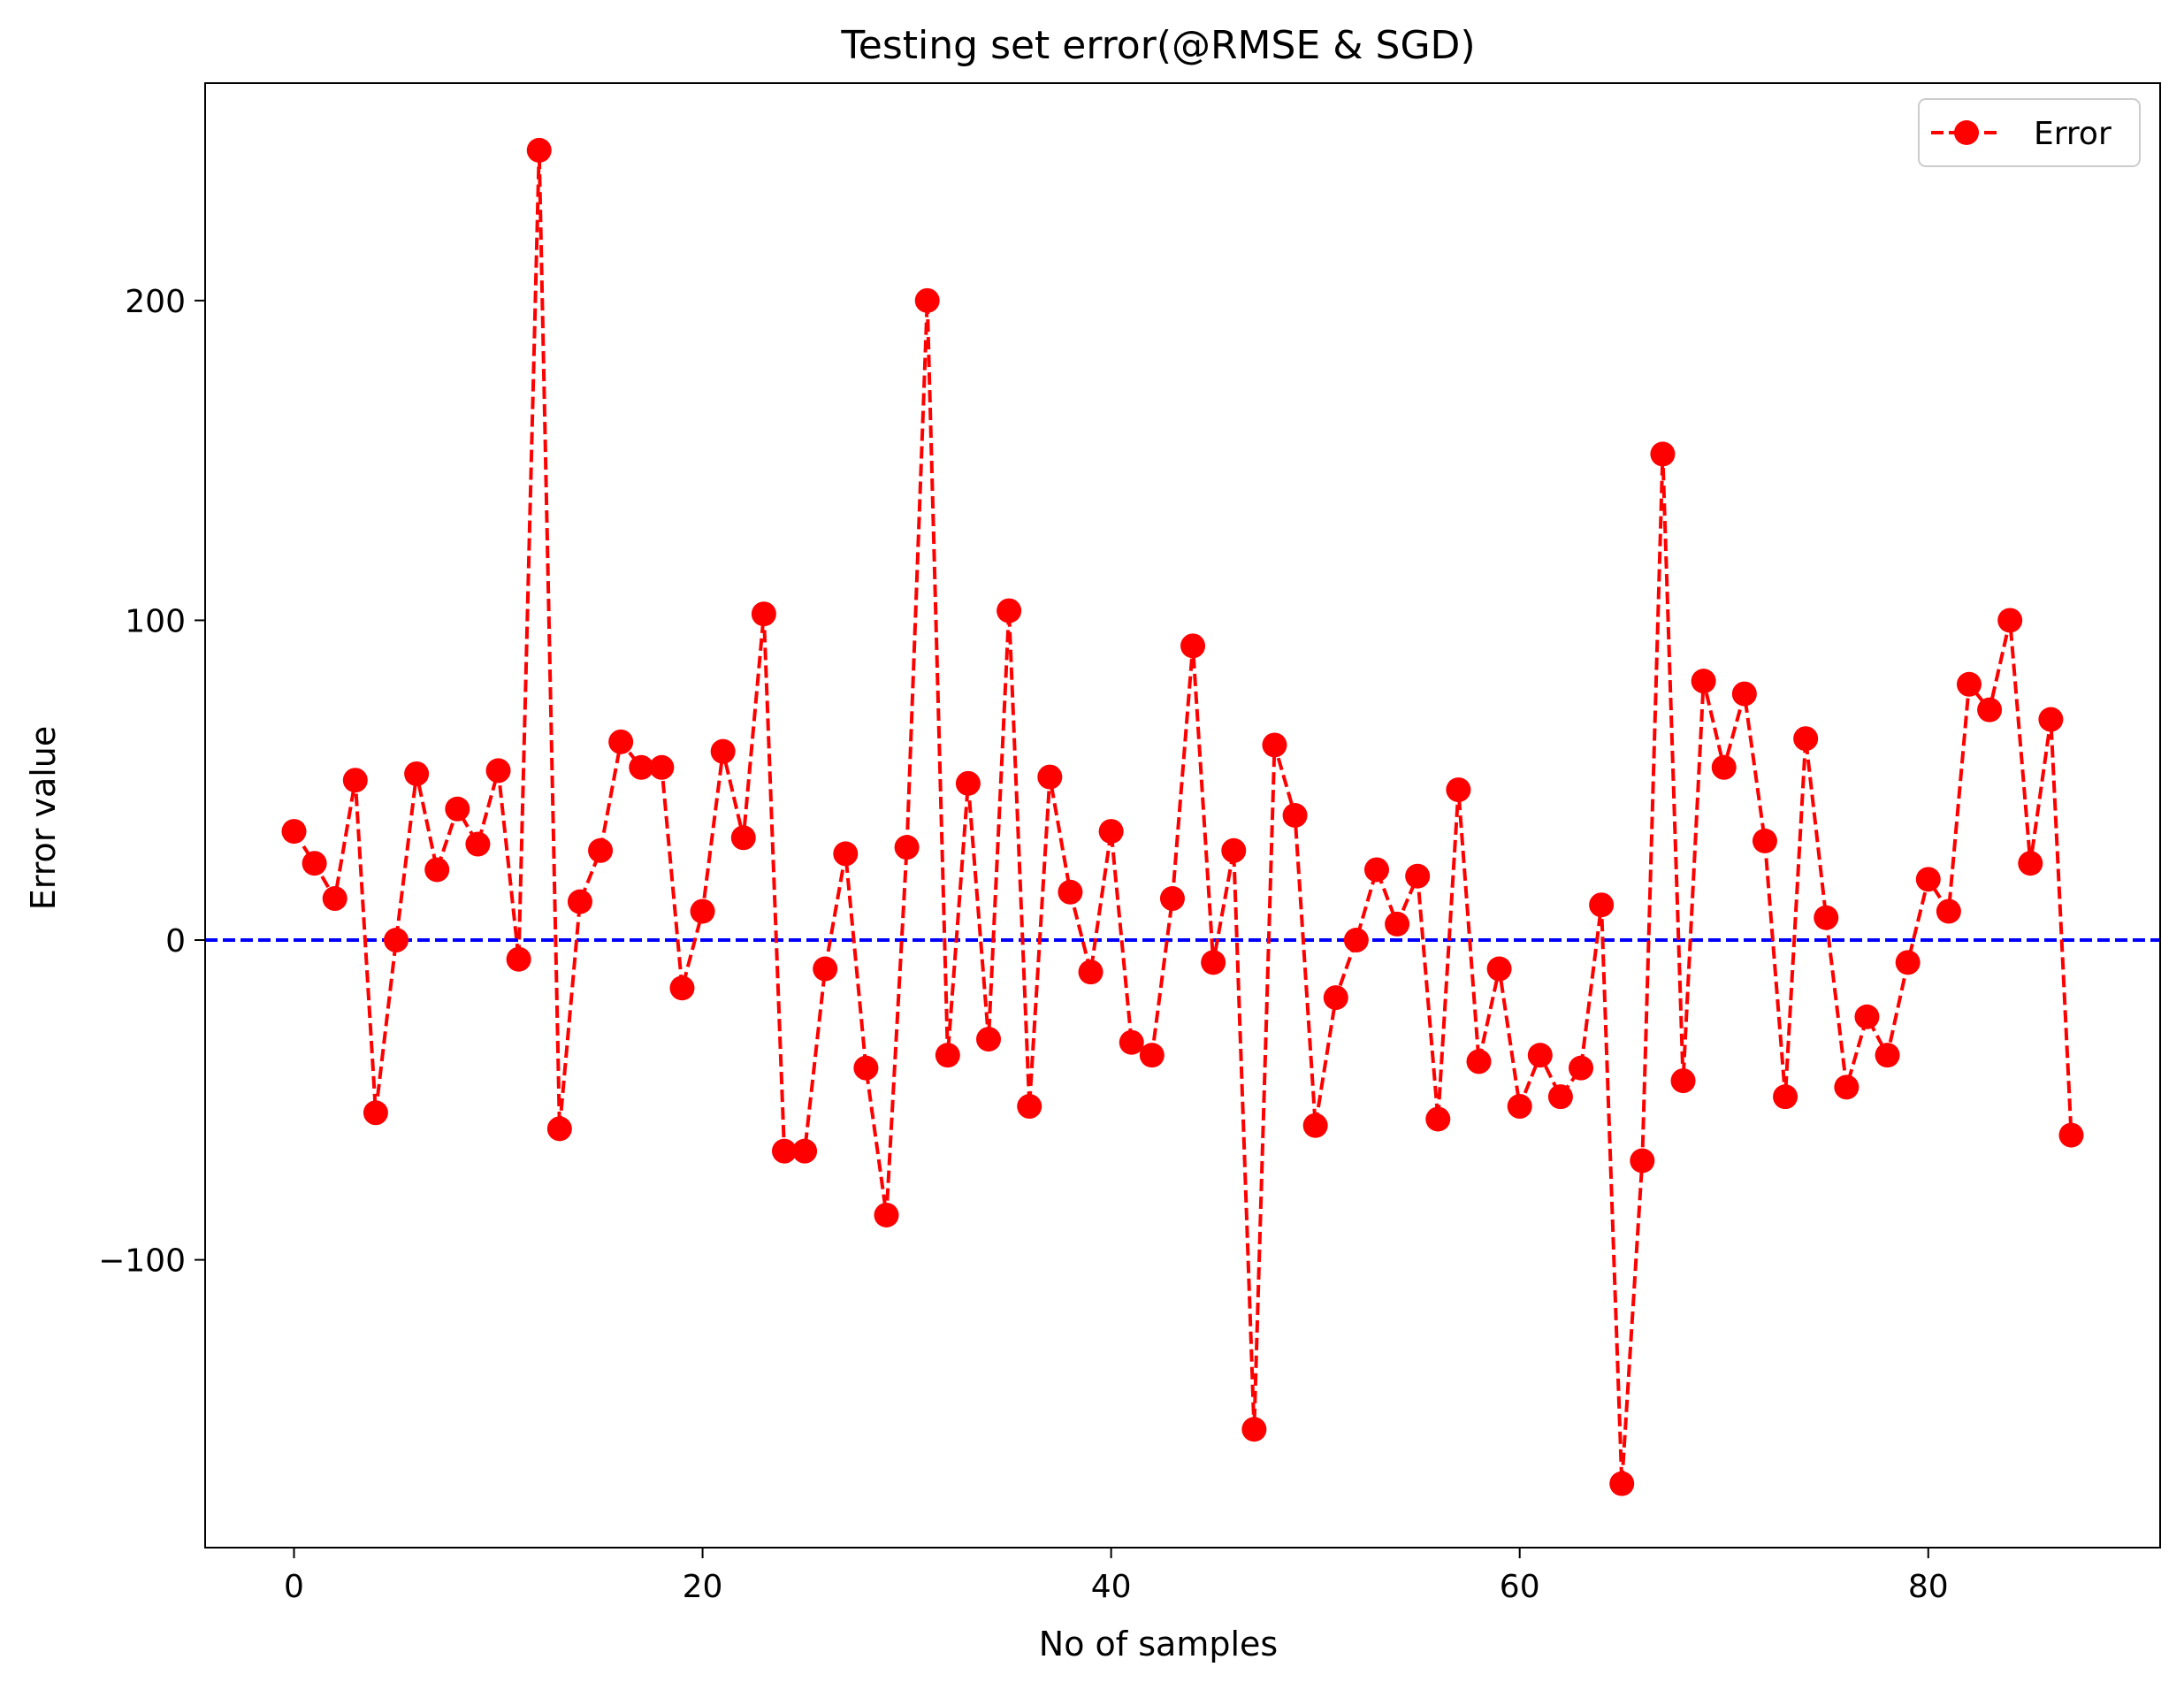 The width and height of the screenshot is (2184, 1690). Describe the element at coordinates (1520, 1587) in the screenshot. I see `x-tick-label: 60` at that location.